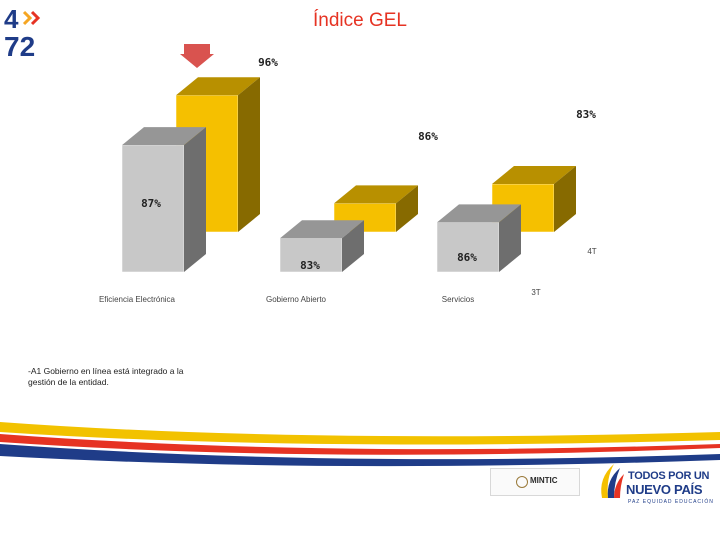 The width and height of the screenshot is (720, 540). What do you see at coordinates (322, 229) in the screenshot?
I see `bar-3t-1-top` at bounding box center [322, 229].